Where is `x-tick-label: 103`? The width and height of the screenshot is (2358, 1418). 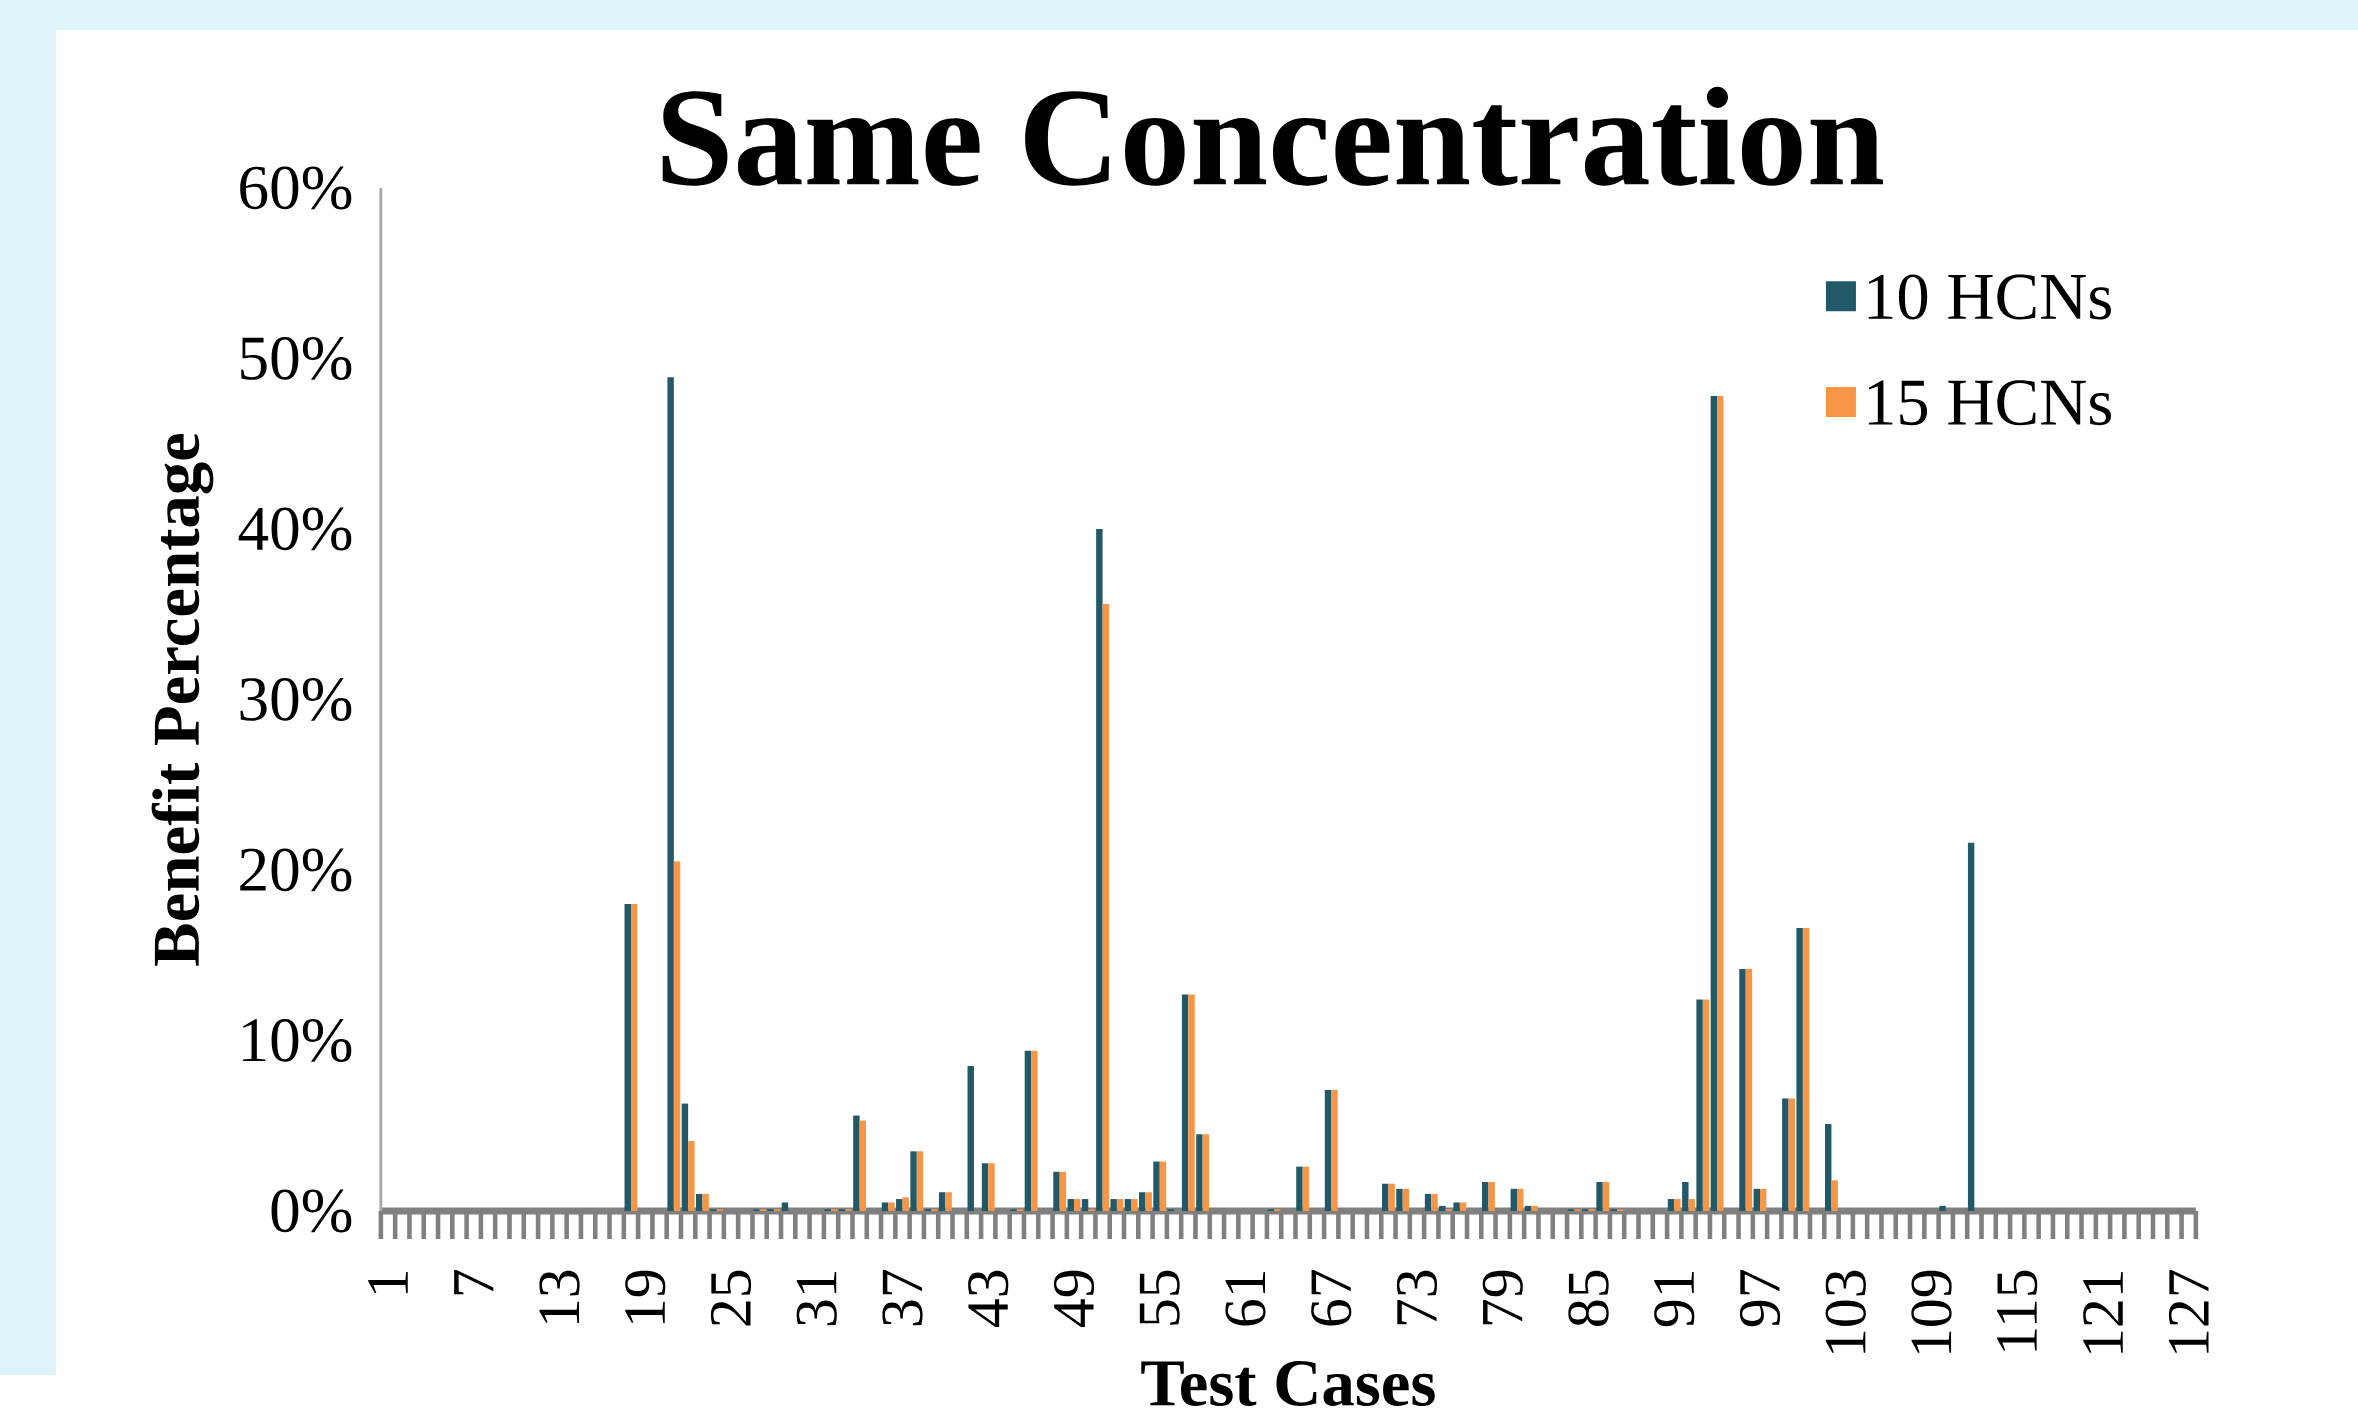 x-tick-label: 103 is located at coordinates (1845, 1311).